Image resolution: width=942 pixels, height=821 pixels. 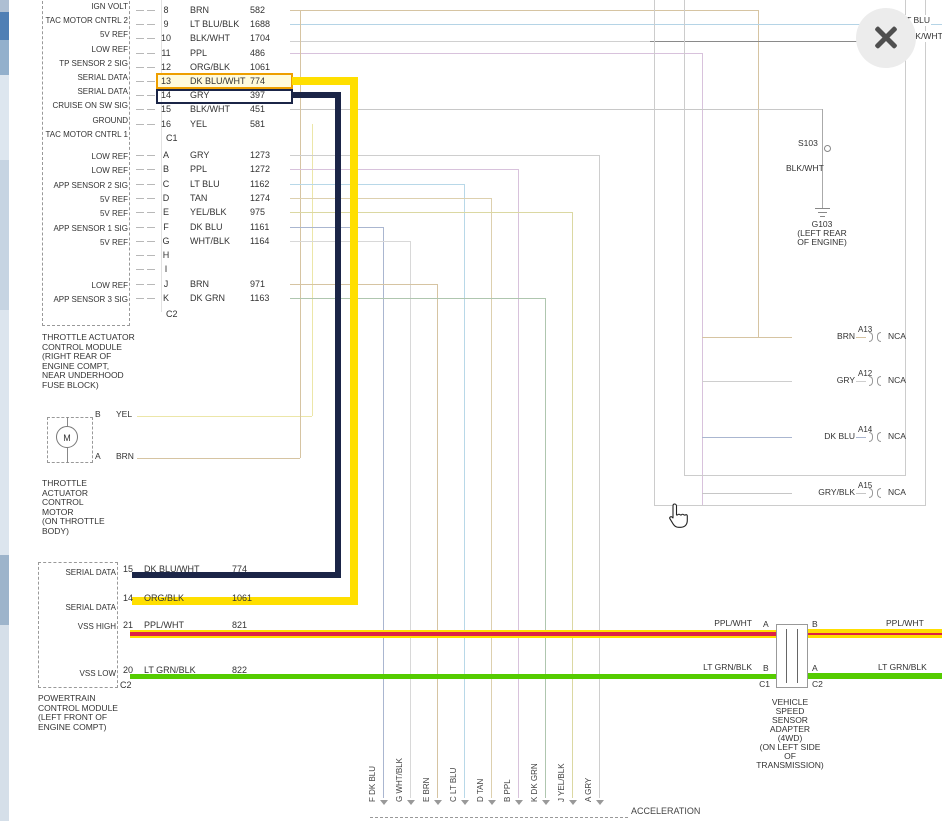 I want to click on component-caption-line: (ON LEFT SIDE, so click(x=790, y=747).